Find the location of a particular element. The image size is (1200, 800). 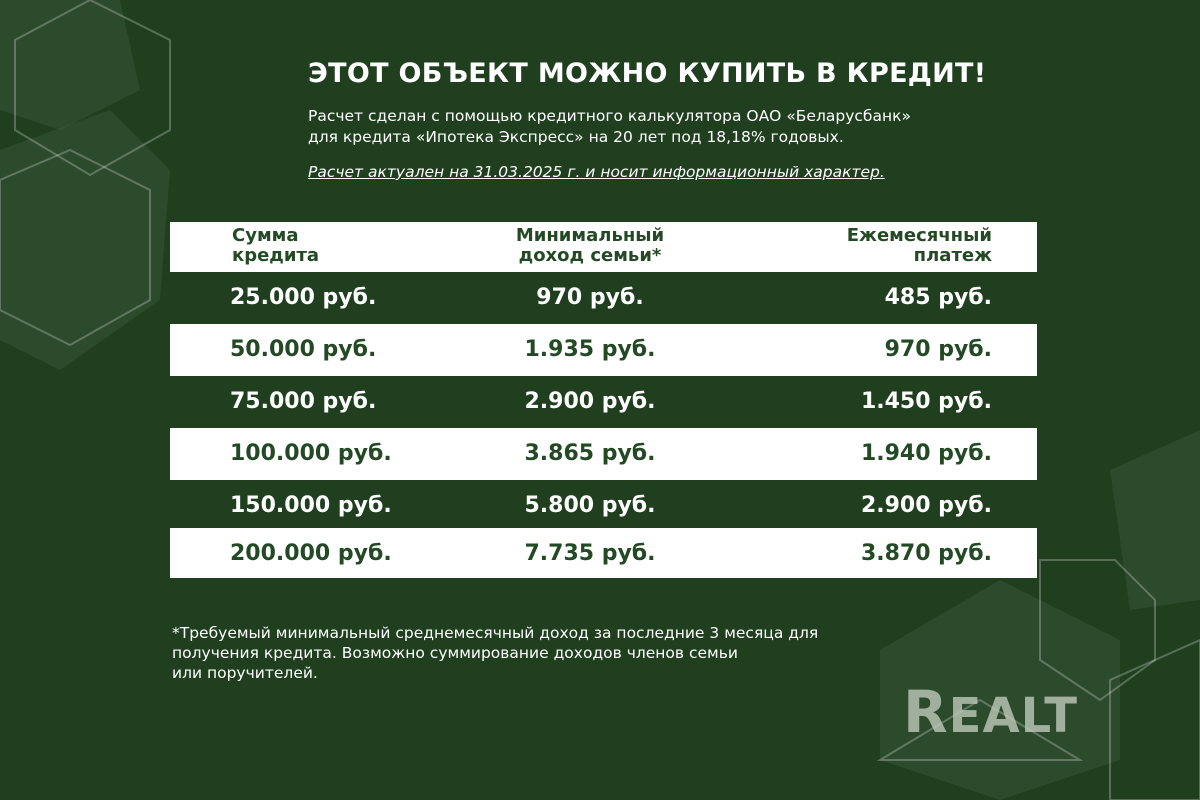

header-monthly-payment: Ежемесячный платеж is located at coordinates (919, 245).